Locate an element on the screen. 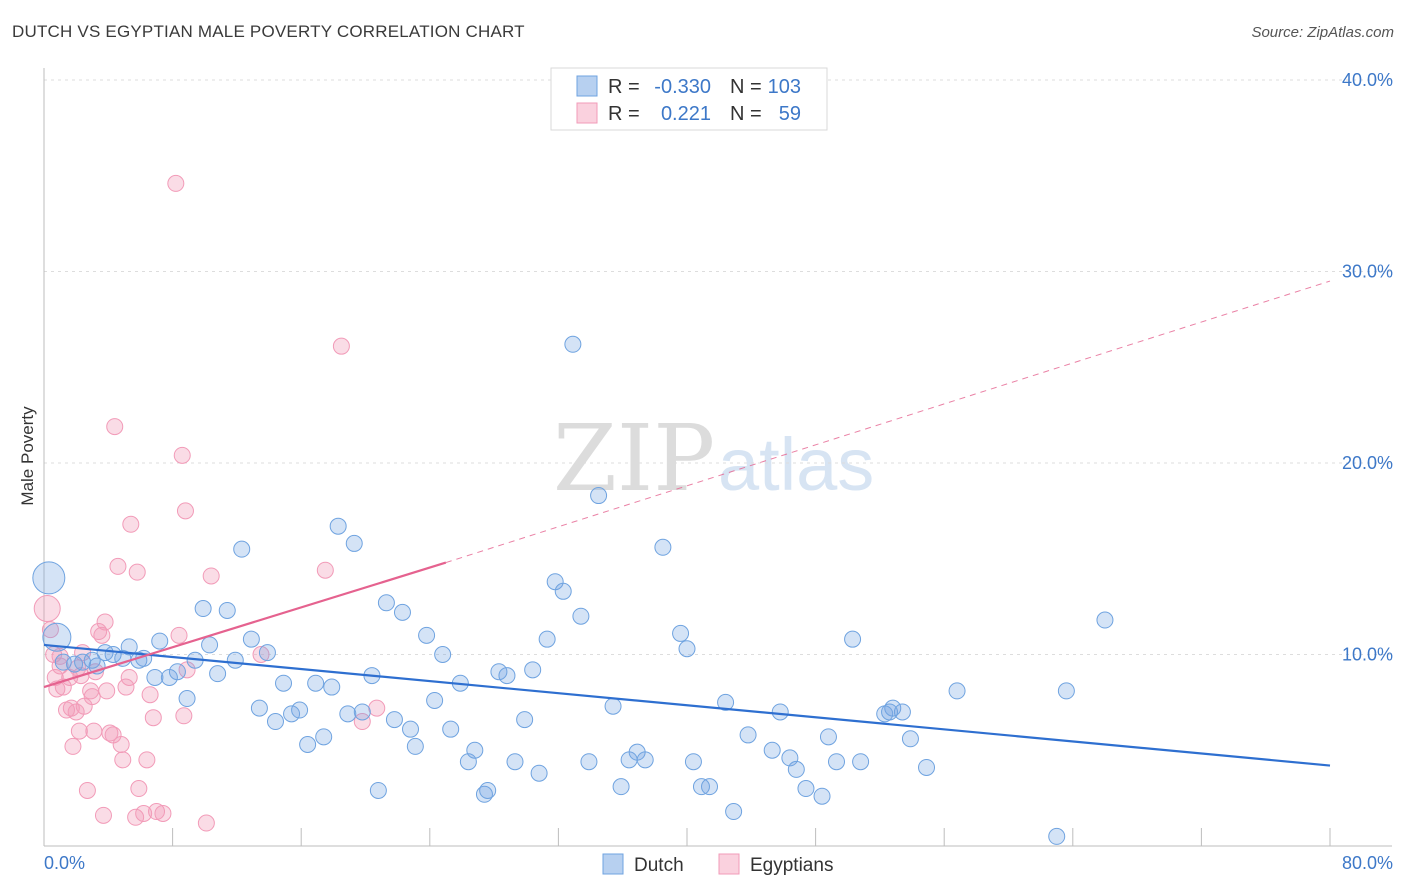 The image size is (1406, 892). egyptians-bottom-swatch is located at coordinates (729, 864).